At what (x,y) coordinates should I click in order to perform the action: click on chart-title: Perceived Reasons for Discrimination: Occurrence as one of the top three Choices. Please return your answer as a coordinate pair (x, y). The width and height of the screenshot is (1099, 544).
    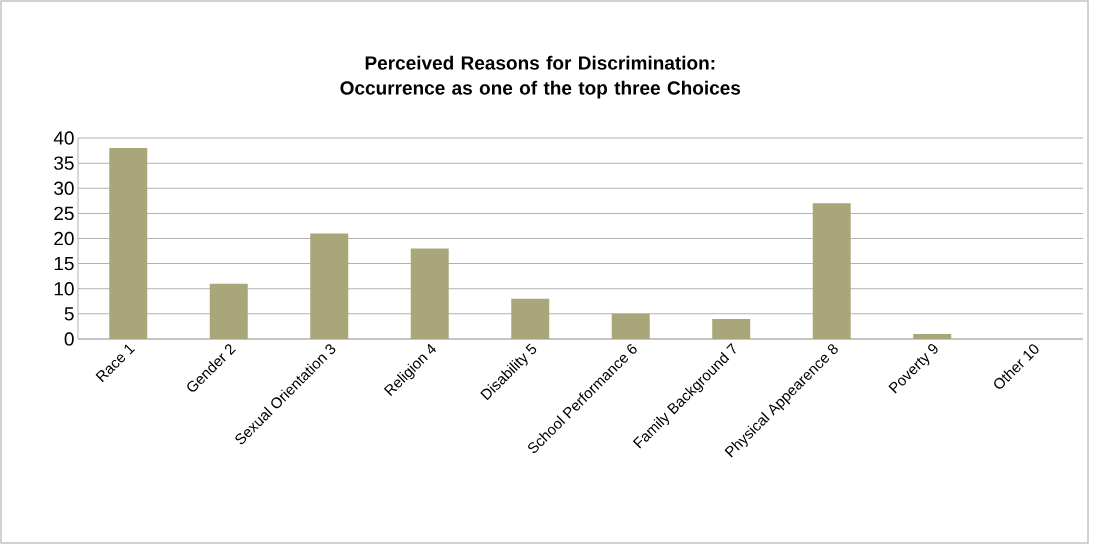
    Looking at the image, I should click on (540, 77).